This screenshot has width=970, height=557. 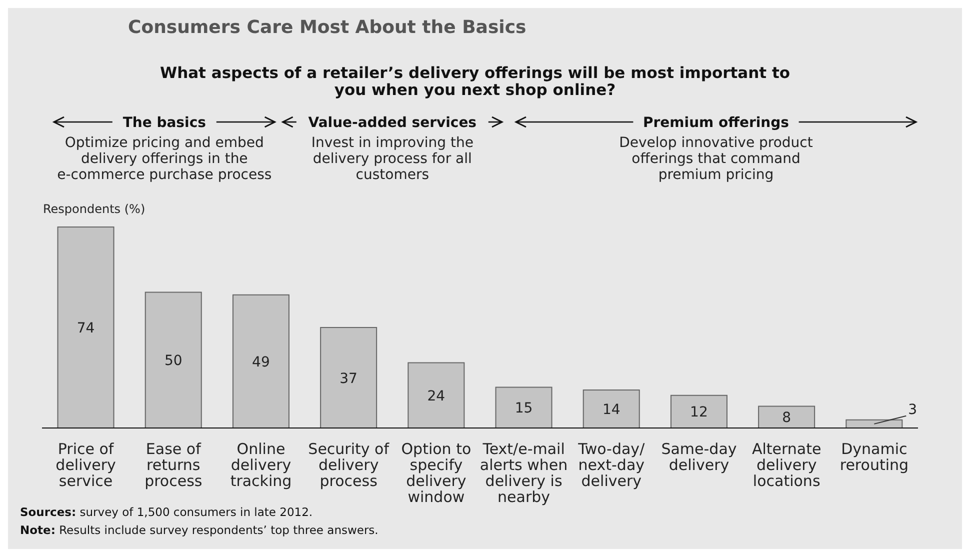 I want to click on text: Note: Results include survey respondents’ top three answers., so click(x=199, y=530).